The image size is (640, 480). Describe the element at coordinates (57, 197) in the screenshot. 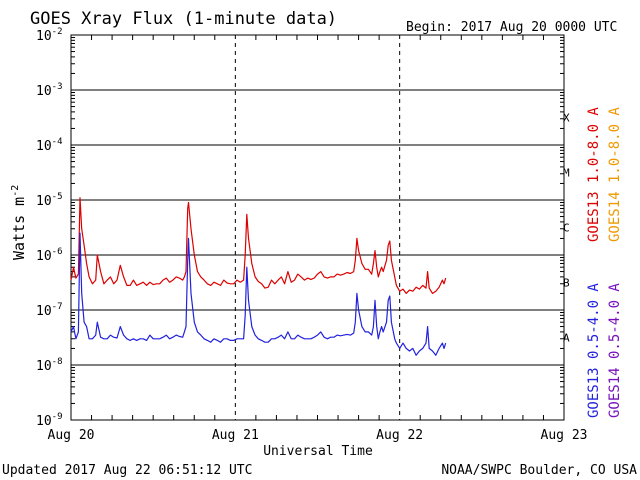

I see `y-tick-exponent: -5` at that location.